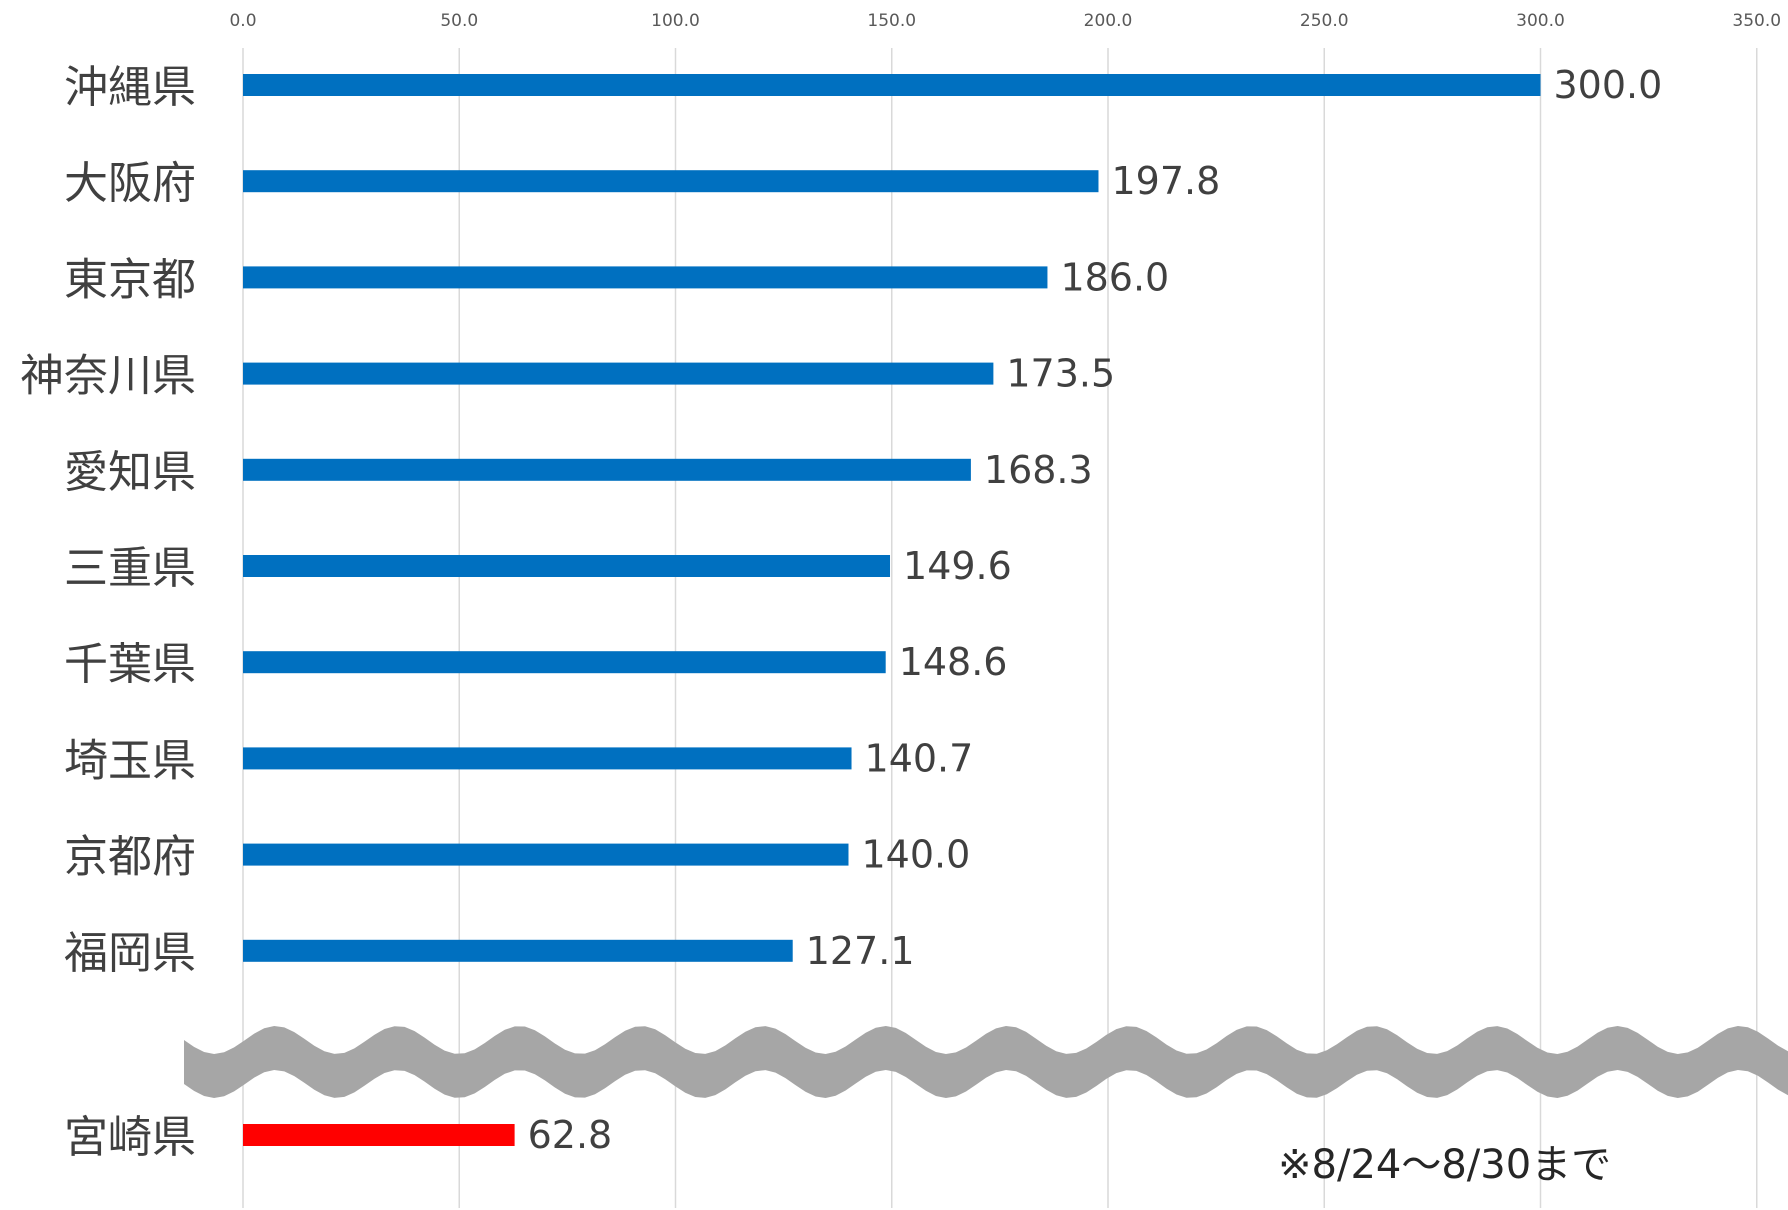 The width and height of the screenshot is (1788, 1210). What do you see at coordinates (1108, 21) in the screenshot?
I see `x-tick-label: 200.0` at bounding box center [1108, 21].